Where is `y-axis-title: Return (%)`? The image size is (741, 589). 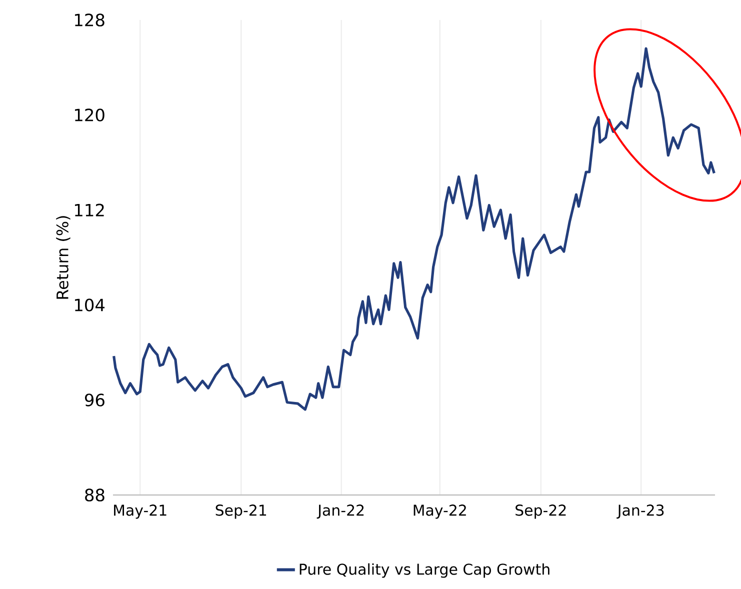
y-axis-title: Return (%) is located at coordinates (63, 257).